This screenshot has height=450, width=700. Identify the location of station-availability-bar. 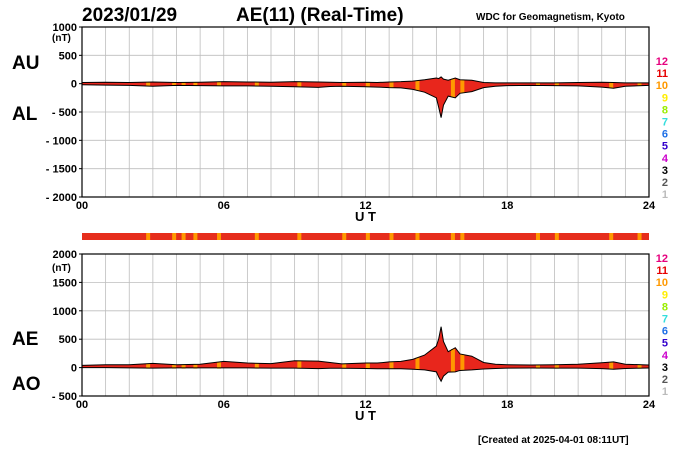
(365, 236).